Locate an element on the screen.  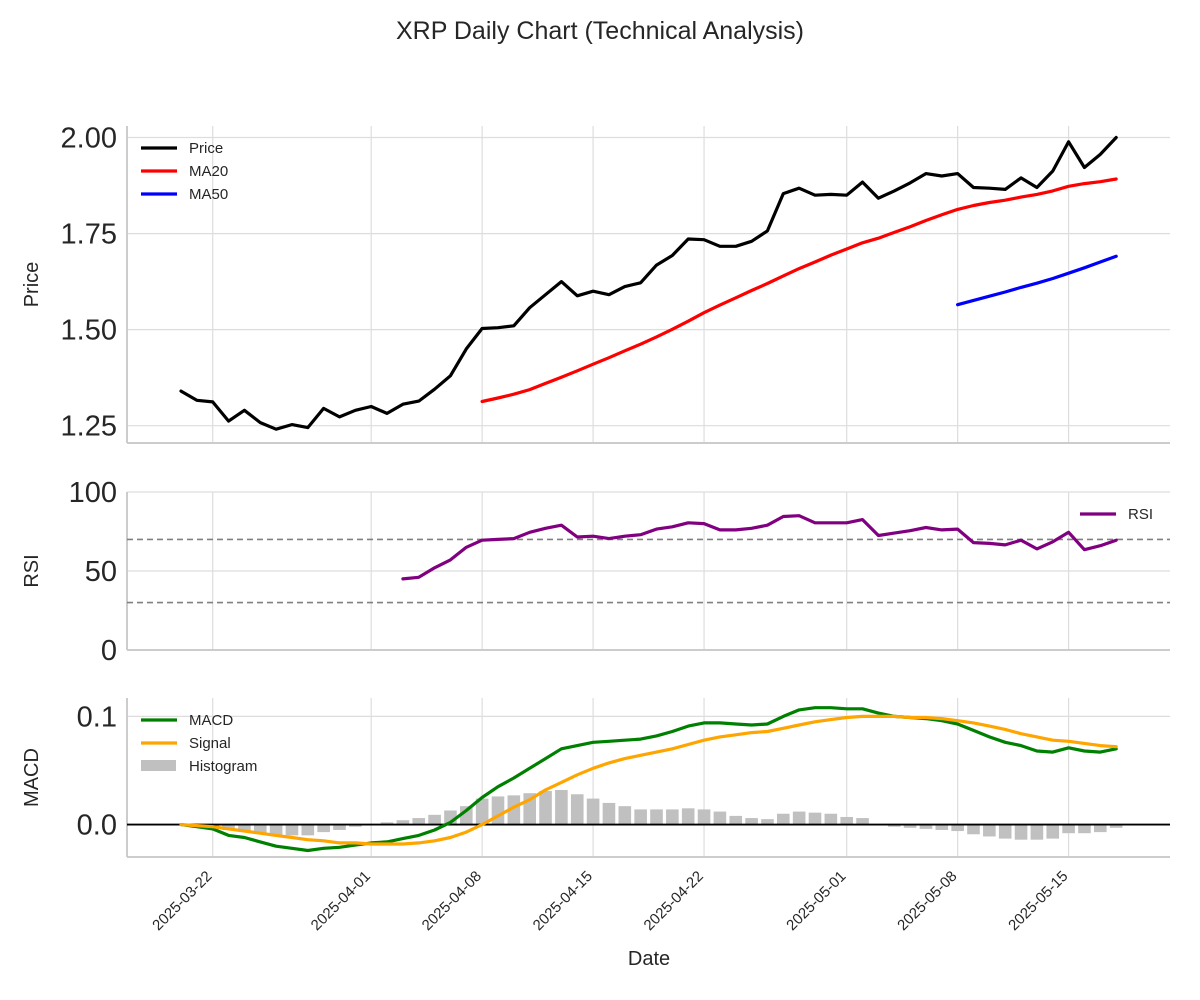
legend-price: Price MA20 MA50 is located at coordinates (184, 171).